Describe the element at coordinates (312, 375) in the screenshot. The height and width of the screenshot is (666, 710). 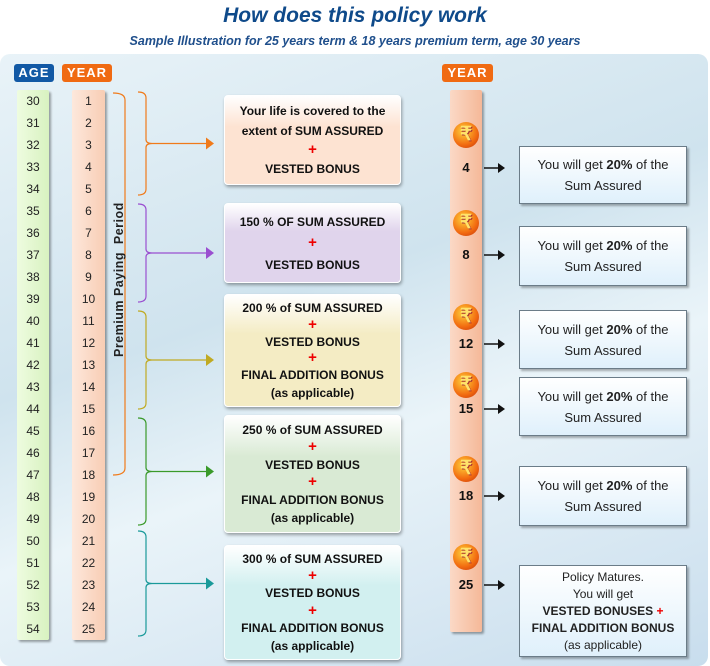
I see `benefit-text: FINAL ADDITION BONUS` at that location.